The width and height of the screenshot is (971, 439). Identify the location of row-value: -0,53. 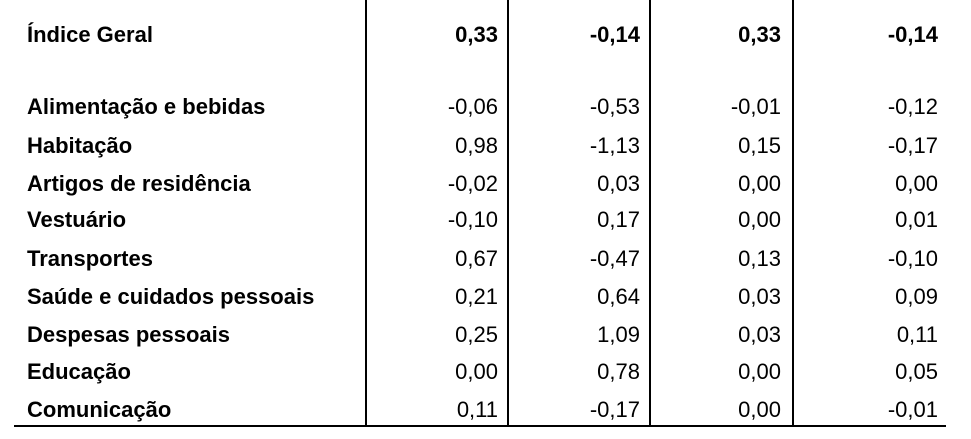
(614, 106).